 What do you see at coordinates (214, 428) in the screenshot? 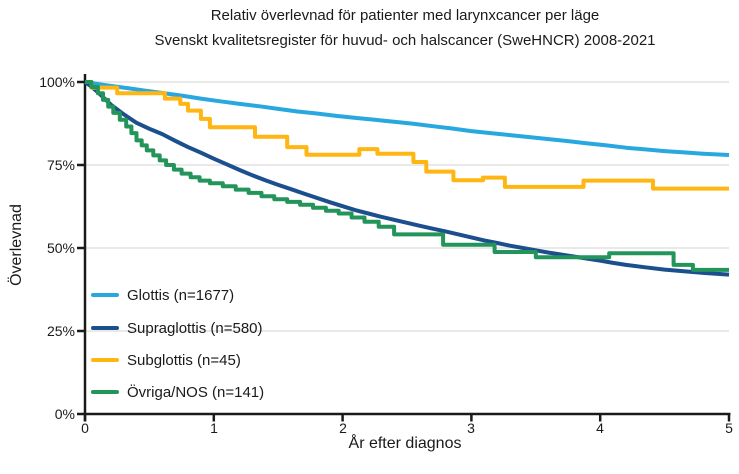
I see `x-tick-label-1: 1` at bounding box center [214, 428].